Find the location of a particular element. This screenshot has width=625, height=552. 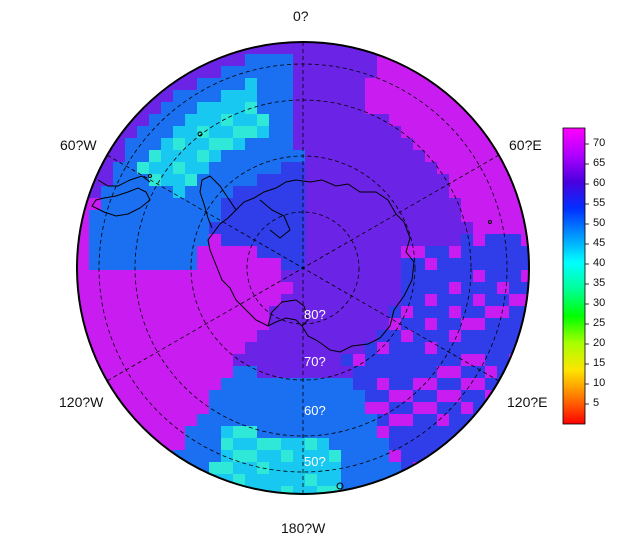

colorbar-tick: 65 is located at coordinates (599, 163).